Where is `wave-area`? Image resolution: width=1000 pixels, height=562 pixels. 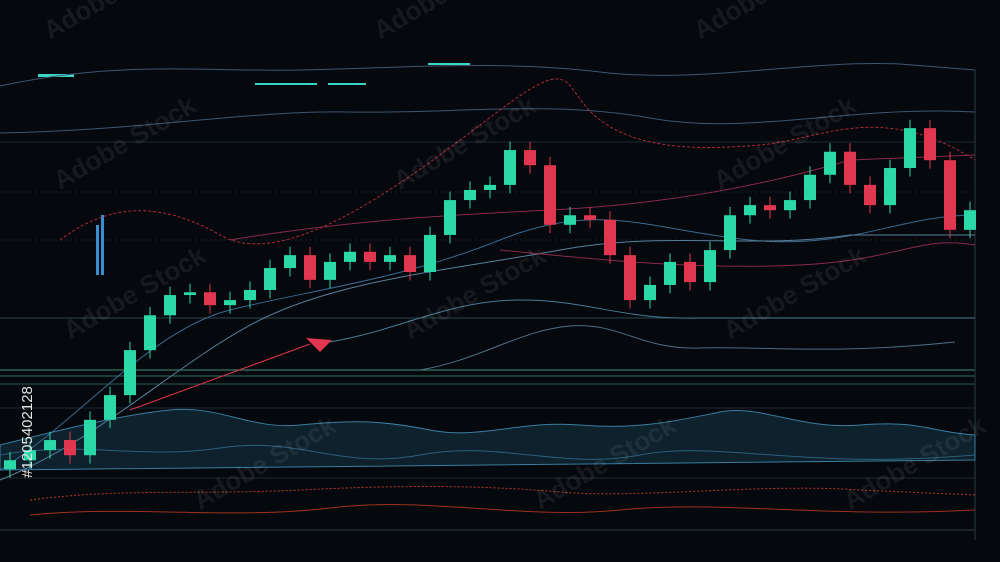
wave-area is located at coordinates (488, 439).